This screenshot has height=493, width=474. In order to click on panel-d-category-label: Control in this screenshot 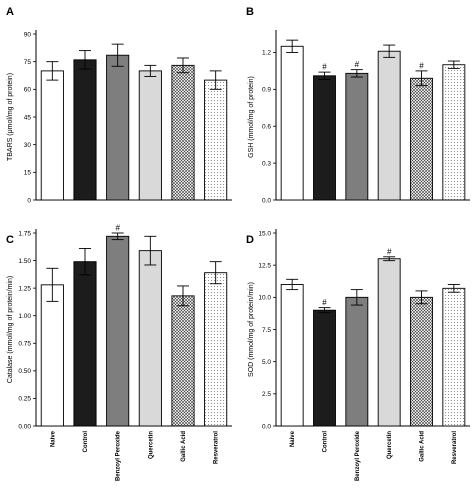, I will do `click(326, 442)`.